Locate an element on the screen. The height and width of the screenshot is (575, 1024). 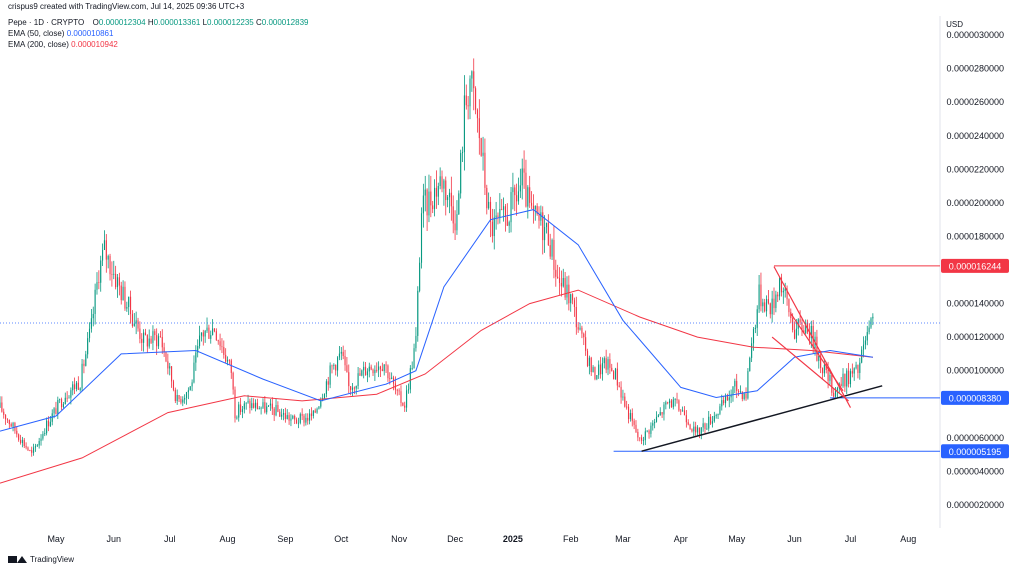
tradingview-brand: TradingView is located at coordinates (41, 559).